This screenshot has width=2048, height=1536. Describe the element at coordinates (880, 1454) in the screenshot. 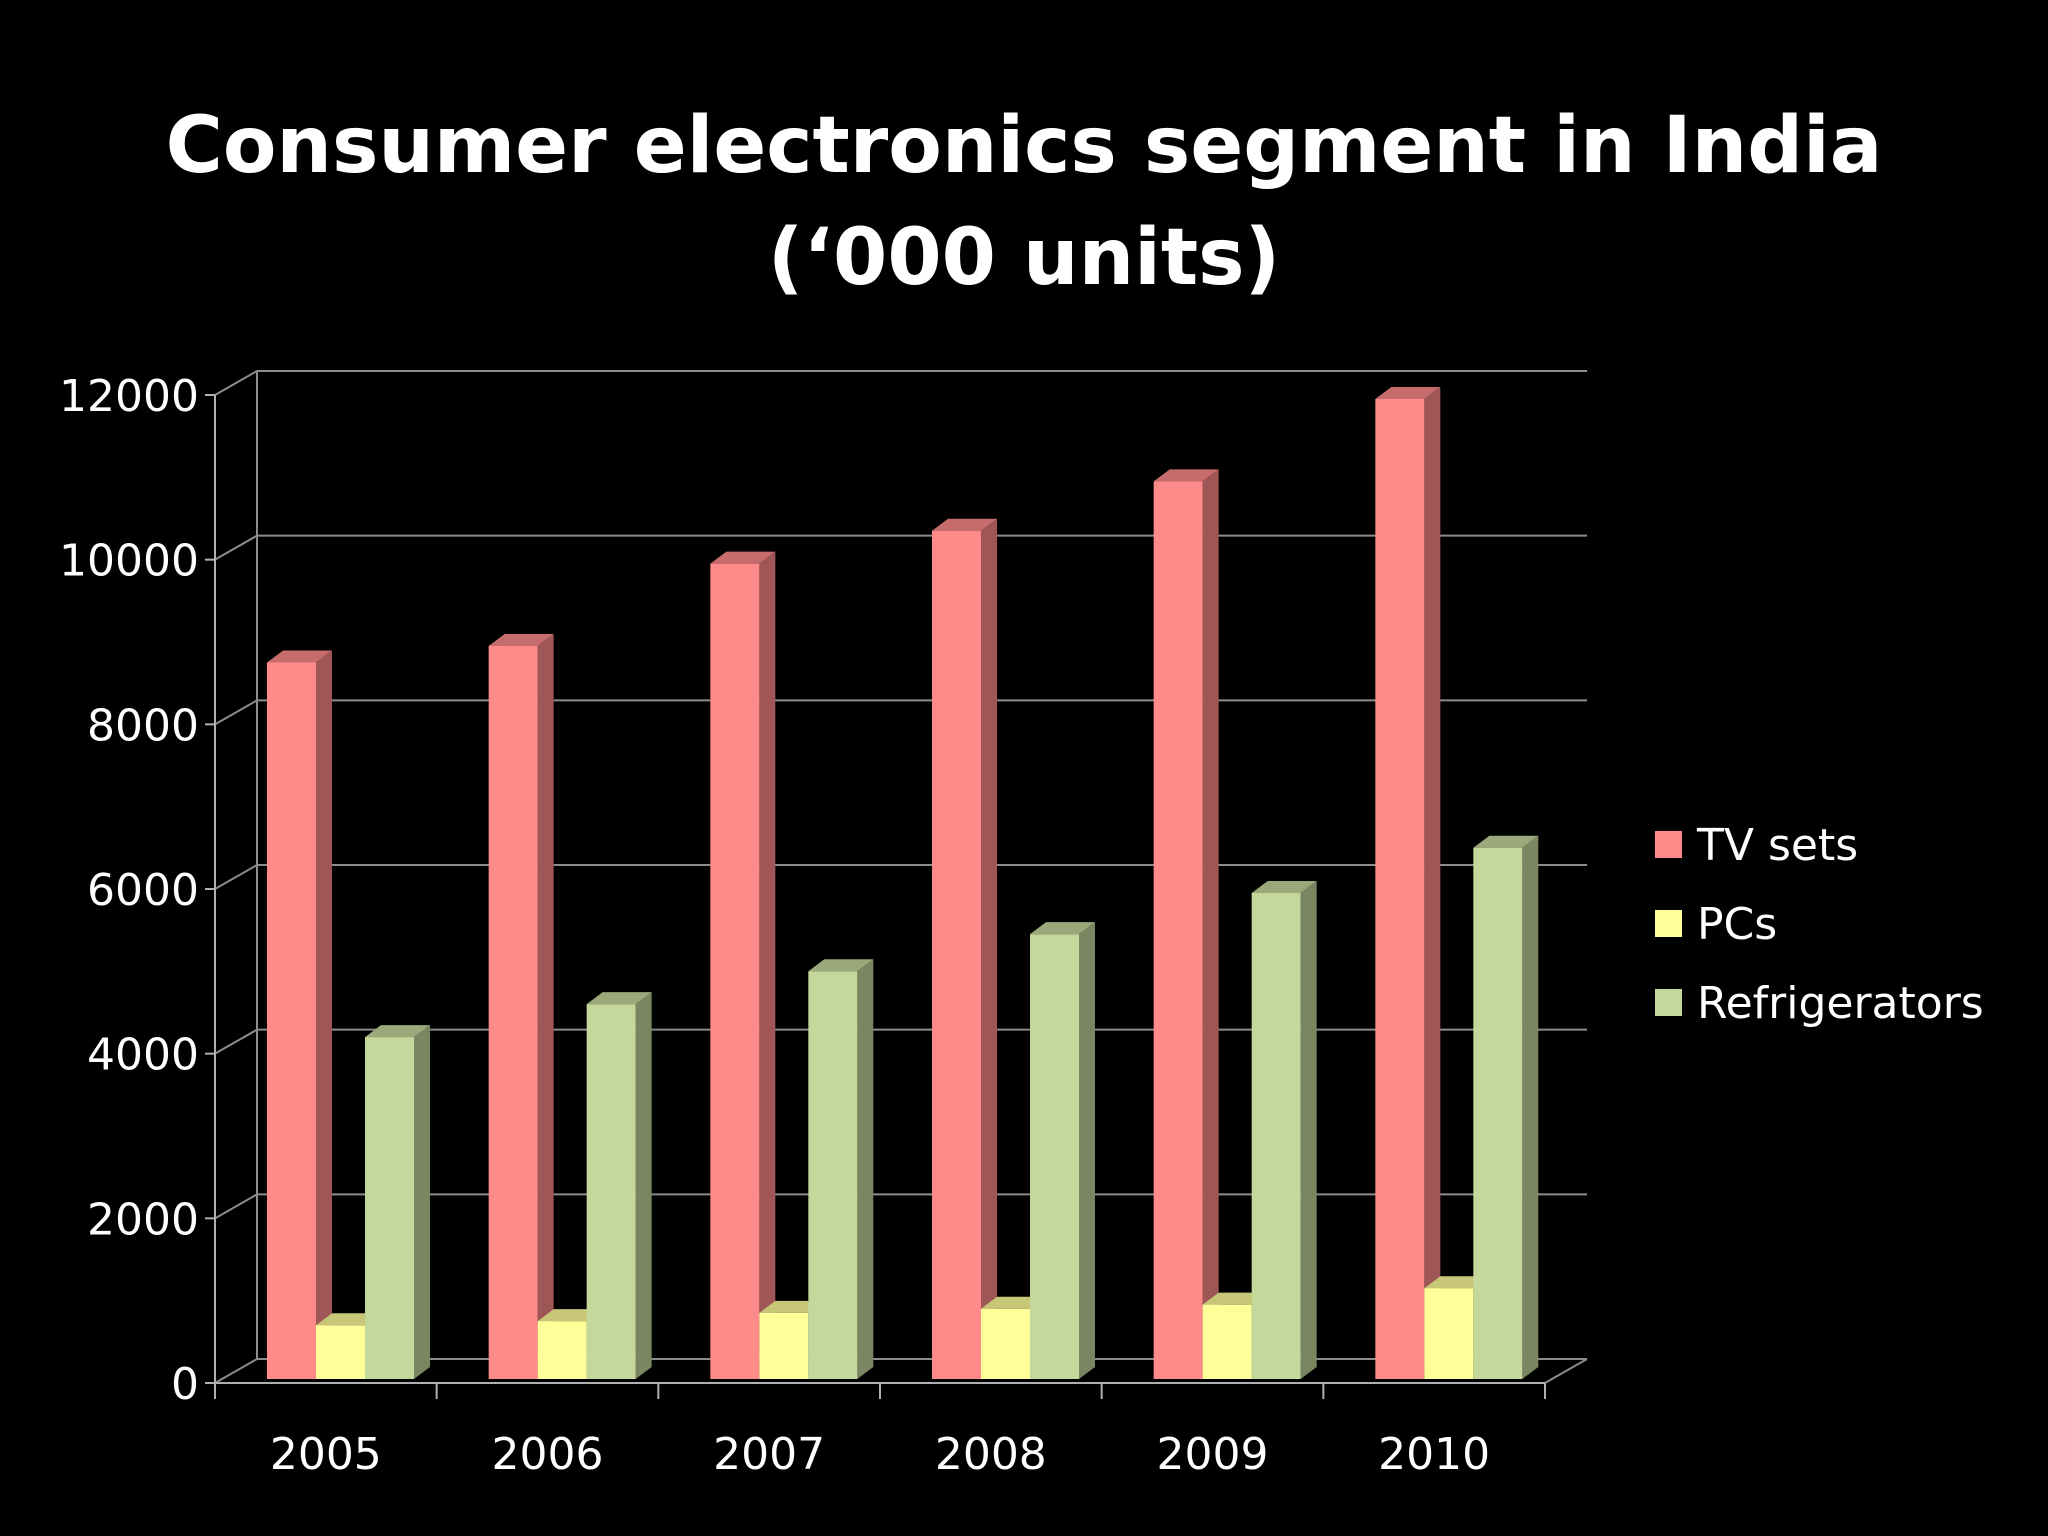

I see `x-axis-tick-labels: 2005 2006 2007 2008 2009 2010` at that location.